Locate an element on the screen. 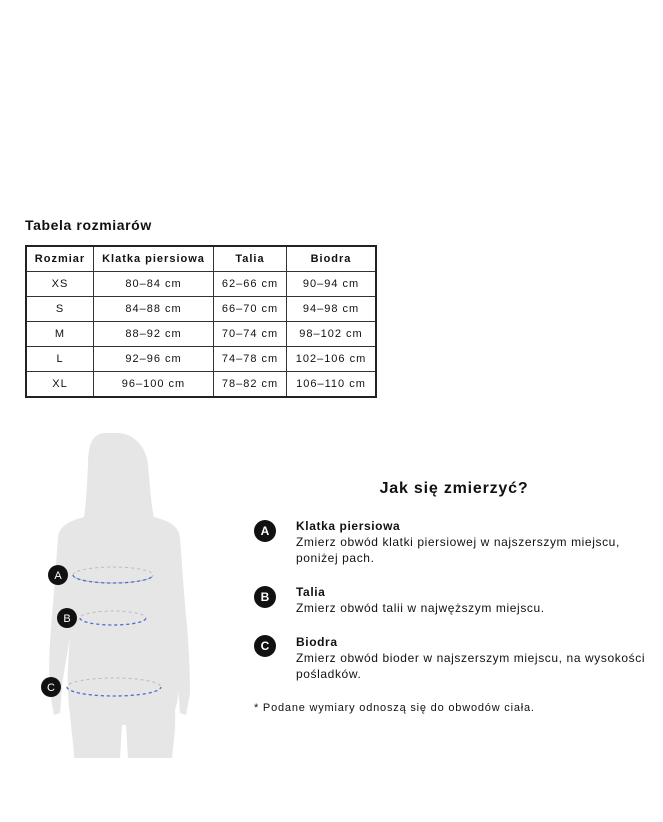 This screenshot has height=822, width=663. table-row: S 84–88 cm 66–70 cm 94–98 cm is located at coordinates (201, 309).